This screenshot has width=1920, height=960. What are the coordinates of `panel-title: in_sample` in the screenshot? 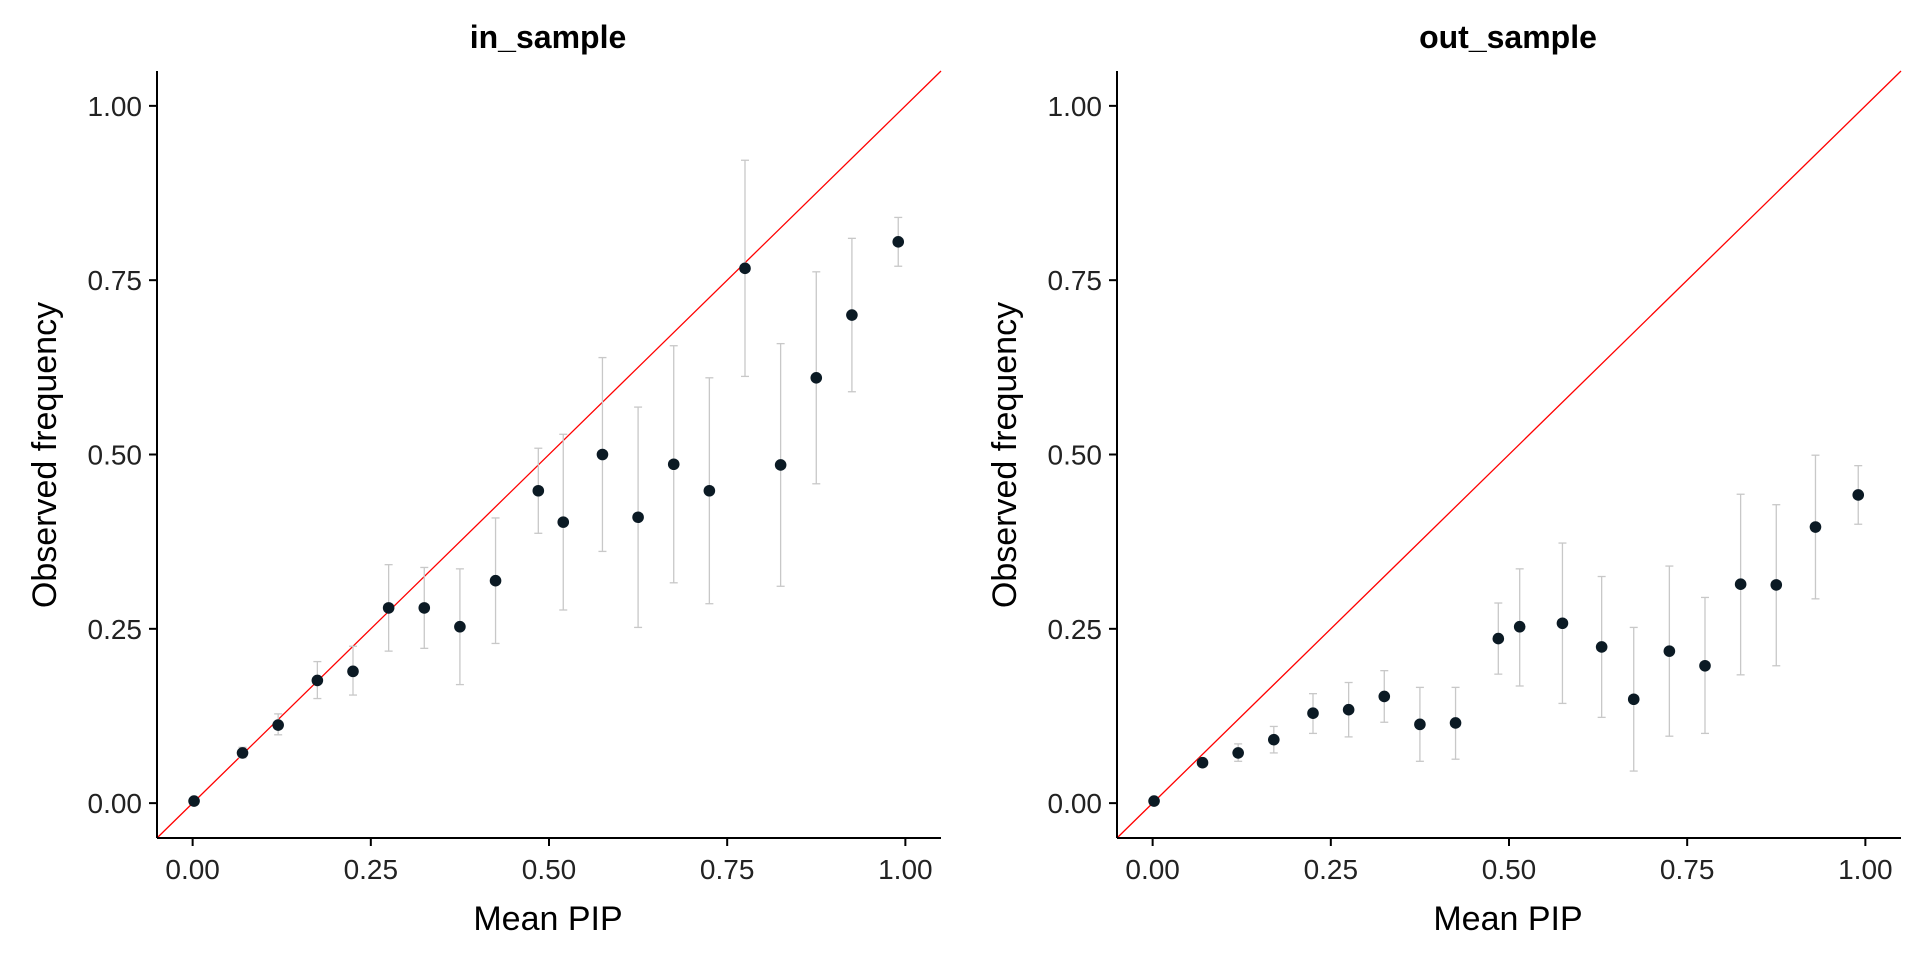 It's located at (548, 37).